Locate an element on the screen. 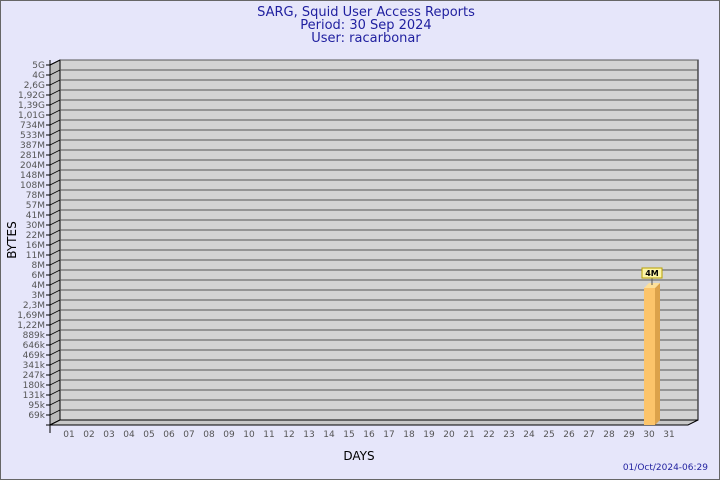  x-tick-label: 13 is located at coordinates (308, 435).